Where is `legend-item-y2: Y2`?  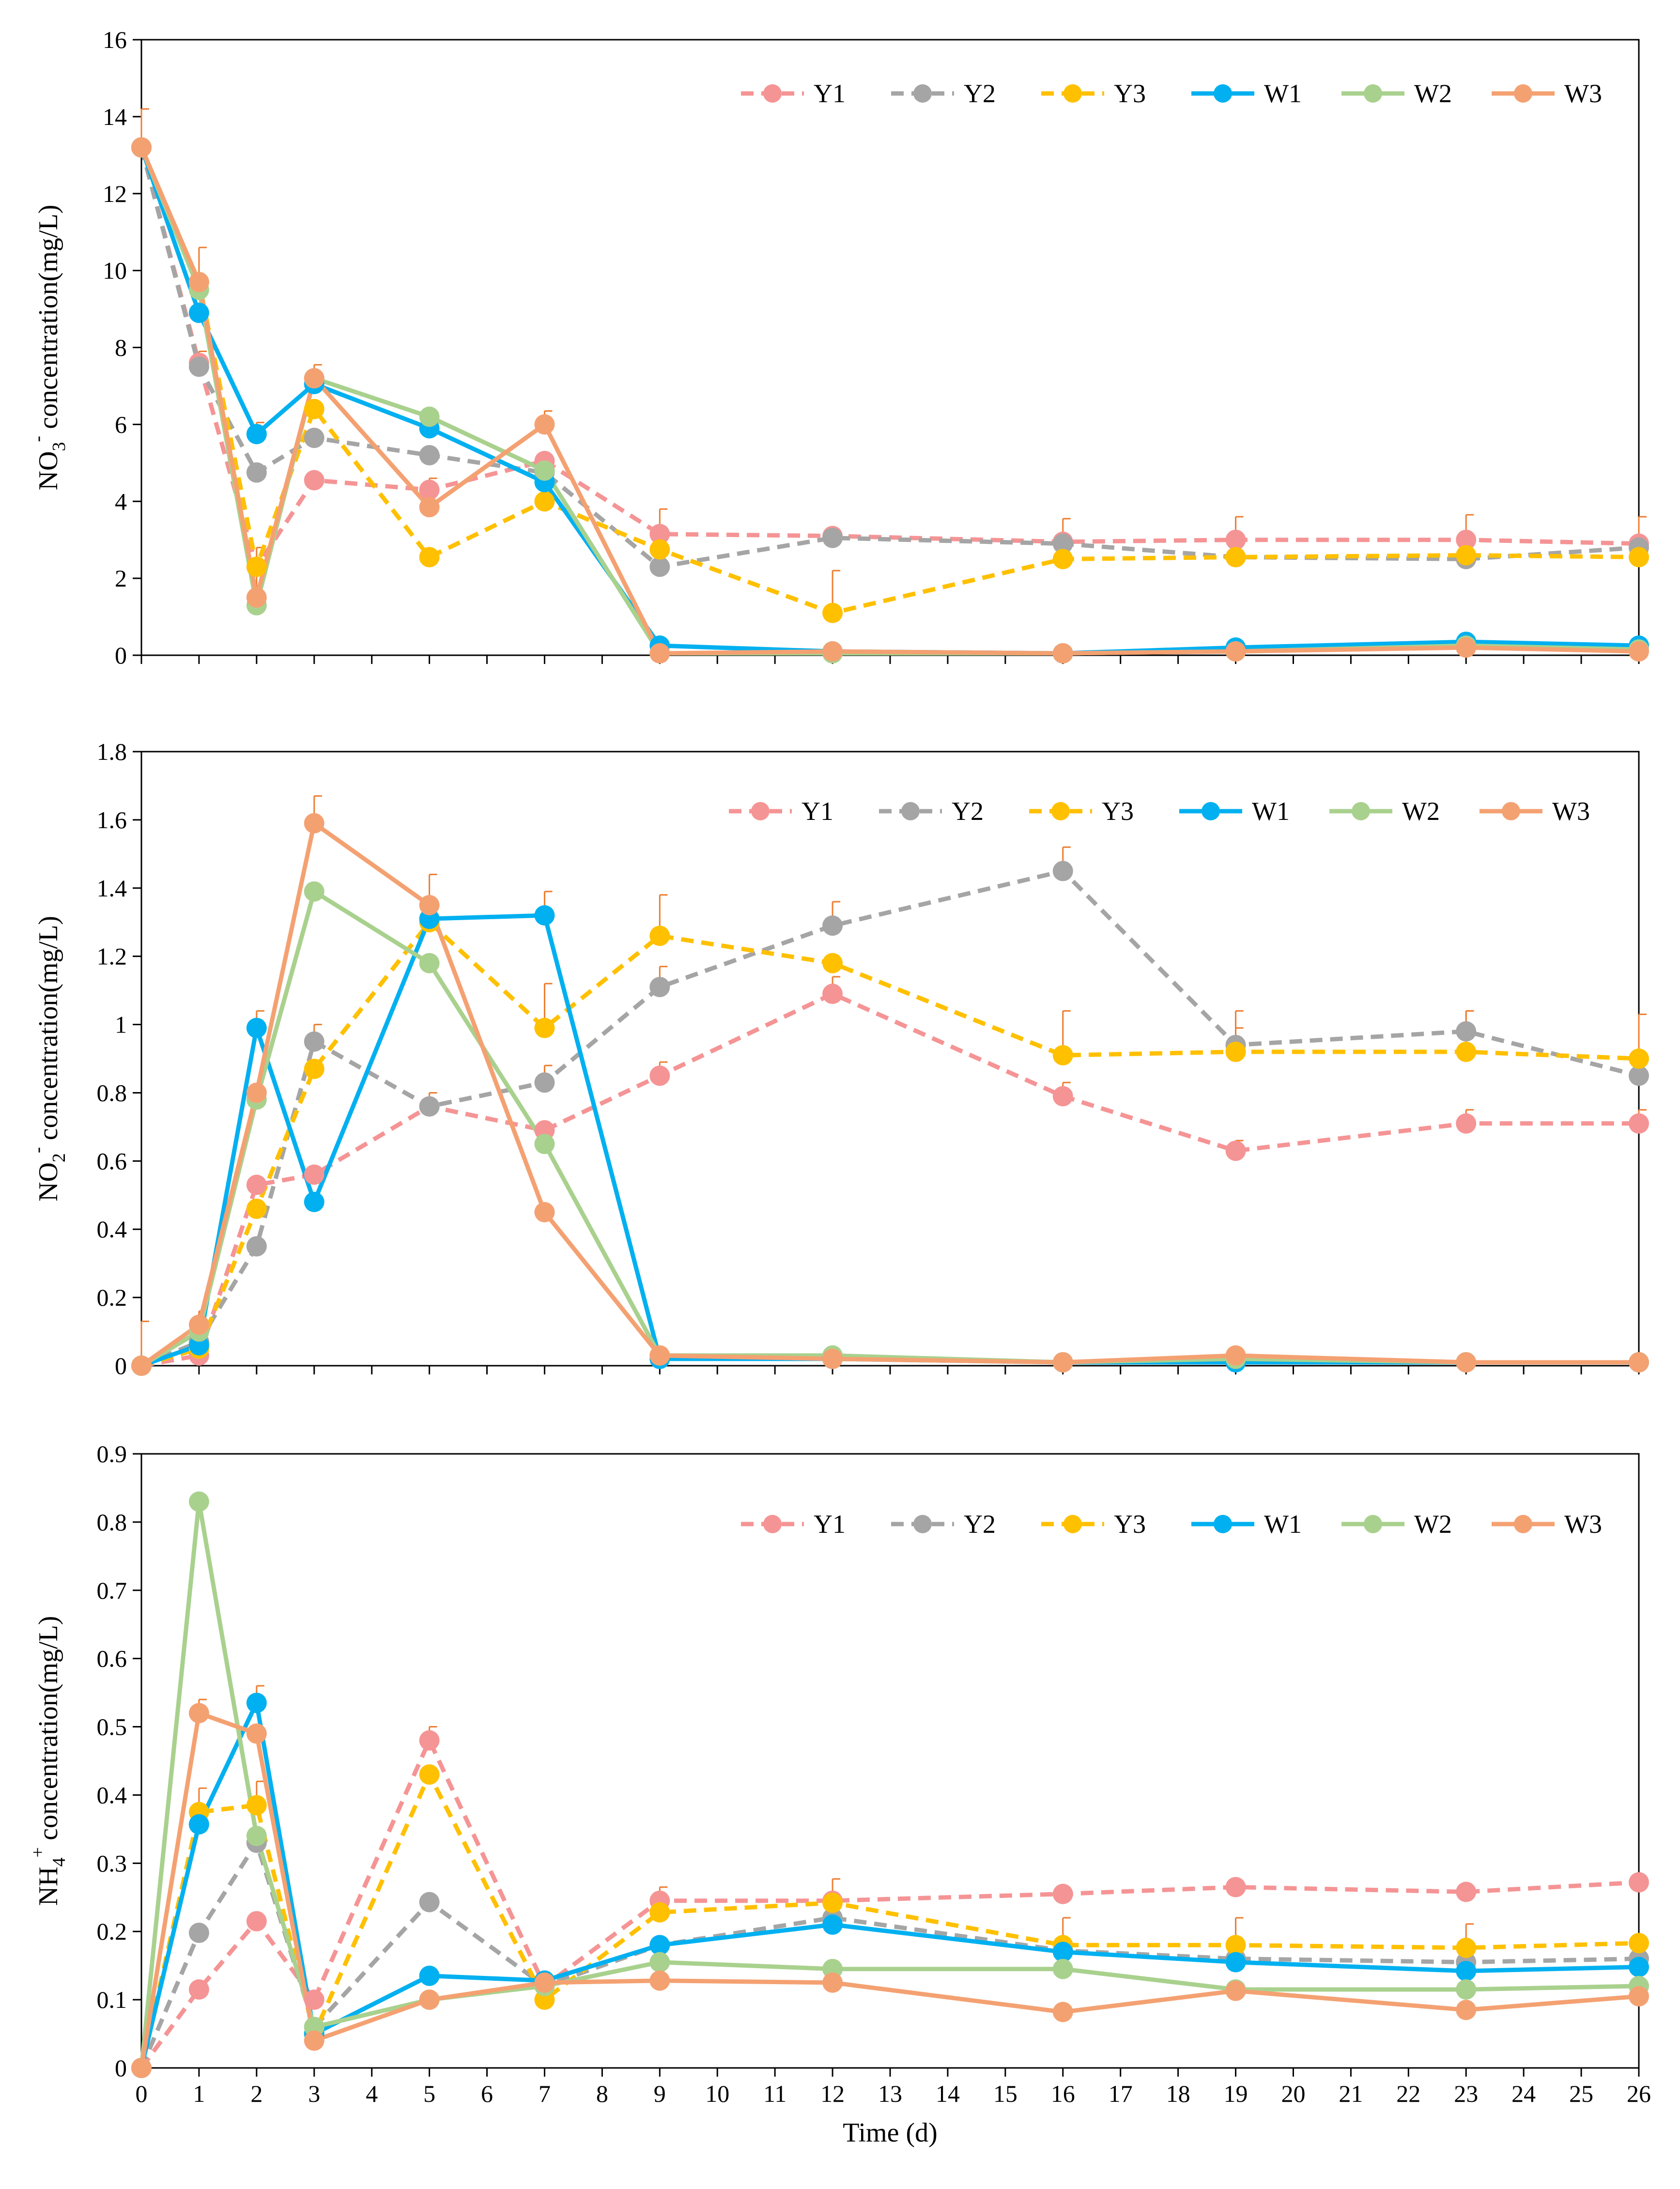
legend-item-y2: Y2 is located at coordinates (944, 93).